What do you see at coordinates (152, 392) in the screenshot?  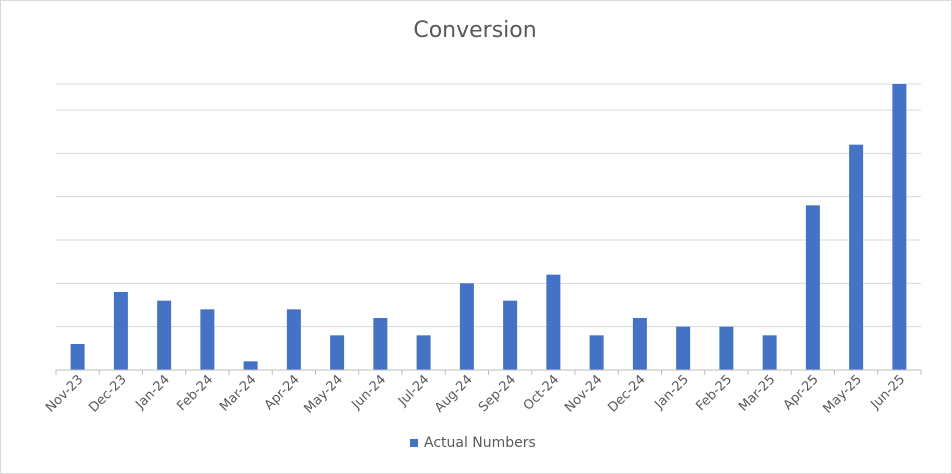 I see `x-tick-label: Jan-24` at bounding box center [152, 392].